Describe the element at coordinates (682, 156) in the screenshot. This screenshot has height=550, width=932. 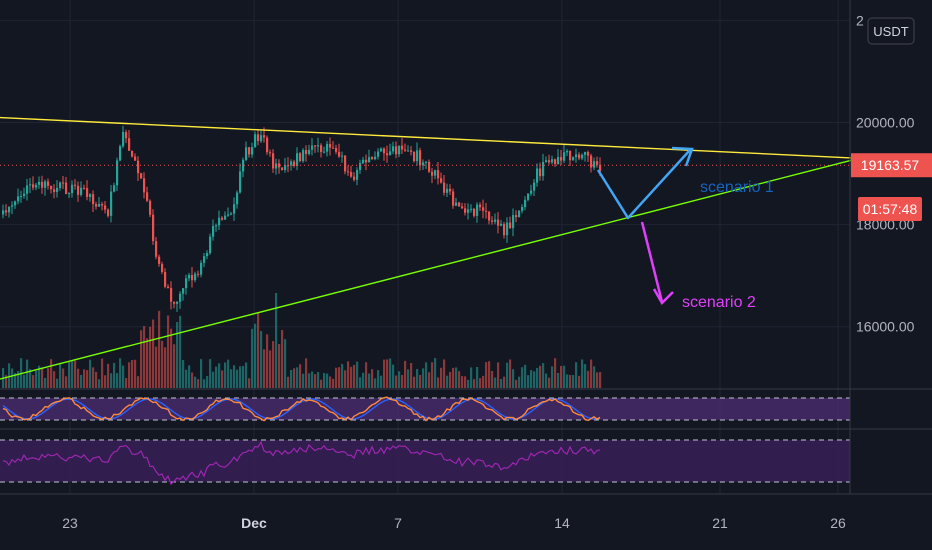
I see `scenario-1-arrowhead` at that location.